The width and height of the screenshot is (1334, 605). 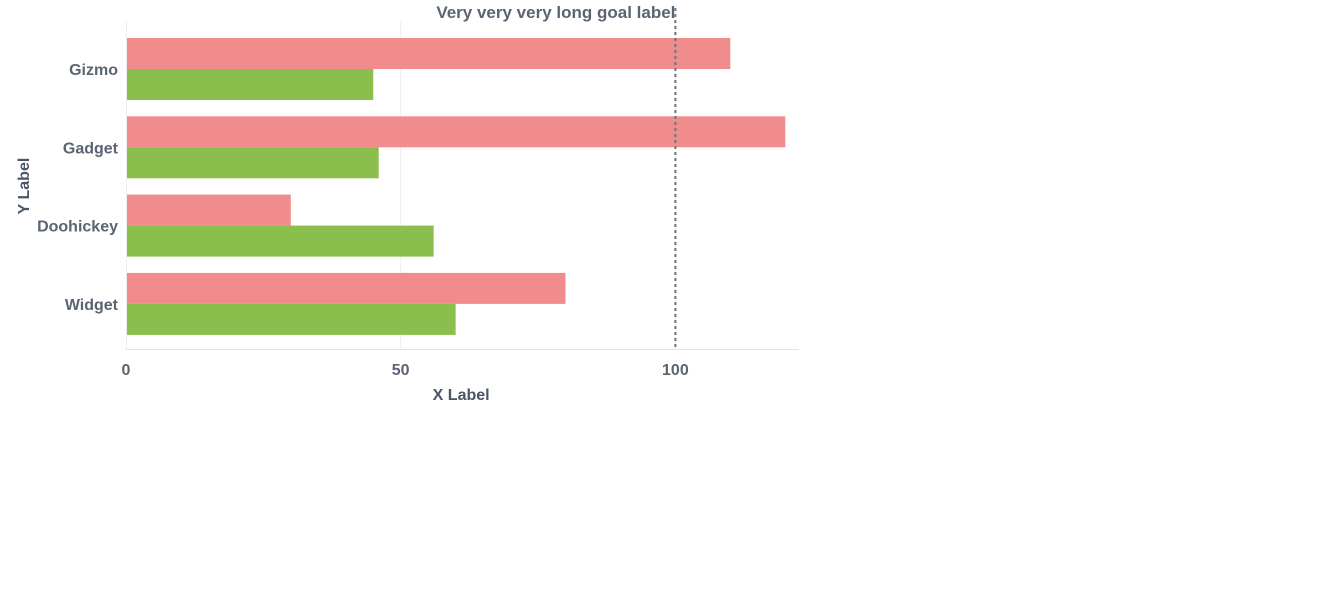 What do you see at coordinates (91, 148) in the screenshot?
I see `category-label: Gadget` at bounding box center [91, 148].